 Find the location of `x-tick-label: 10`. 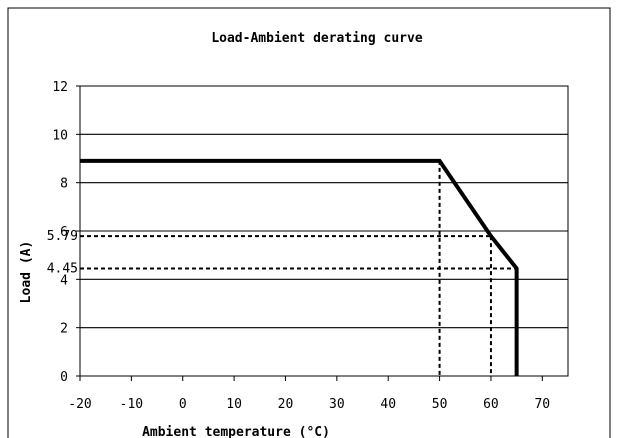

x-tick-label: 10 is located at coordinates (234, 404).